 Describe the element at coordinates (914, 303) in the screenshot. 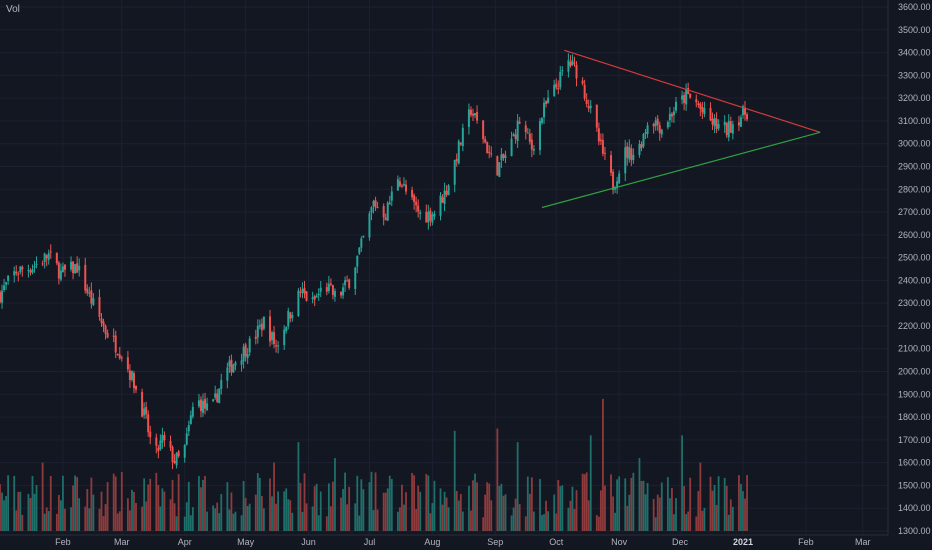

I see `price-tick-label: 2300.00` at that location.